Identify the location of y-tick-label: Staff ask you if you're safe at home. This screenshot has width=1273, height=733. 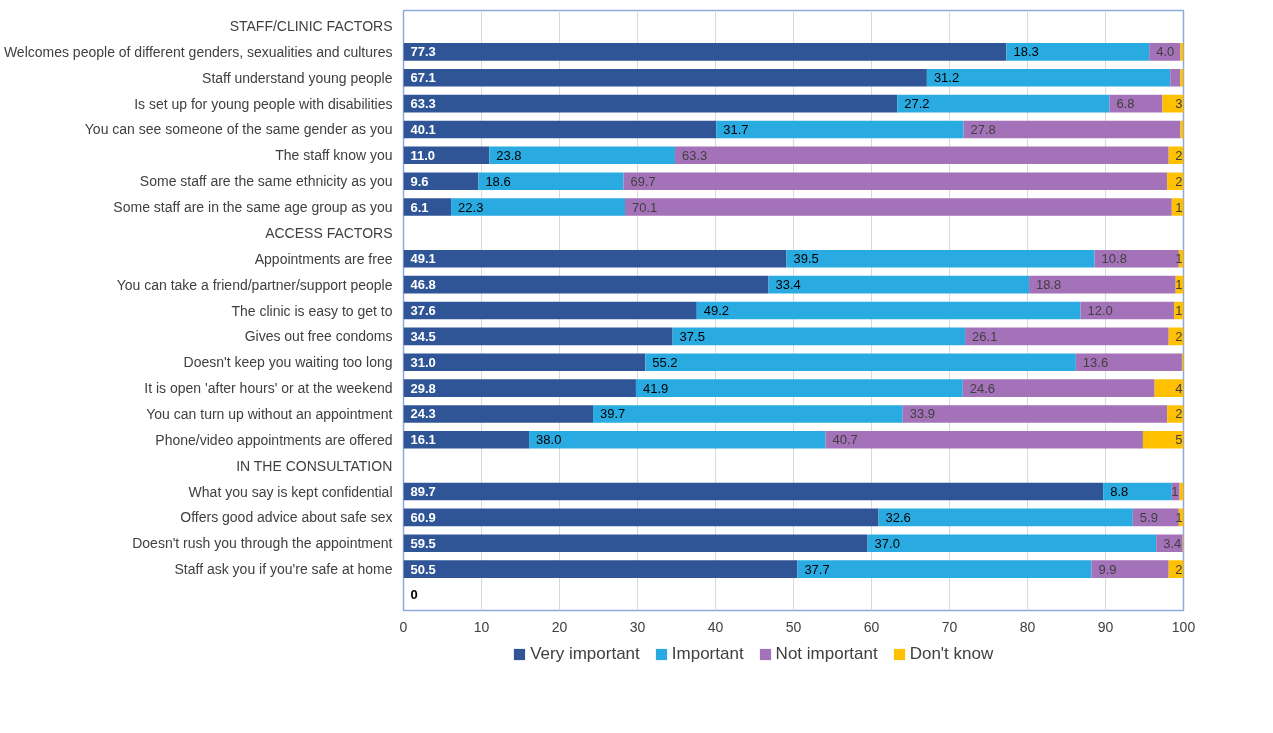
(283, 569).